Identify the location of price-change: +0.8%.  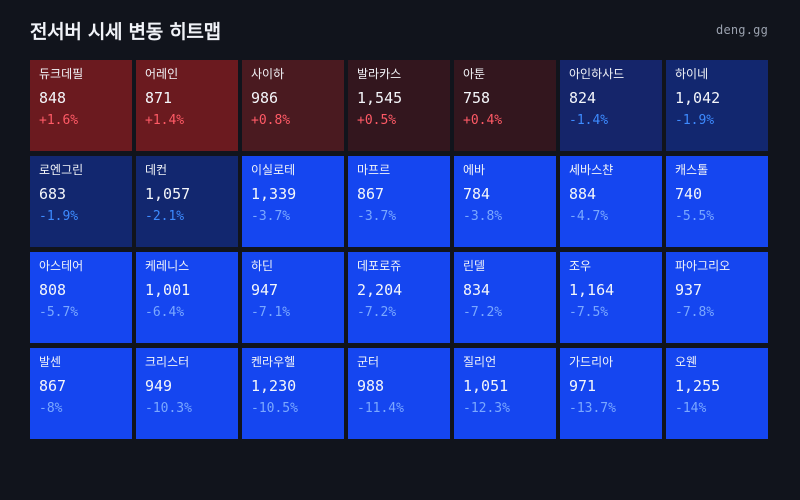
(271, 120).